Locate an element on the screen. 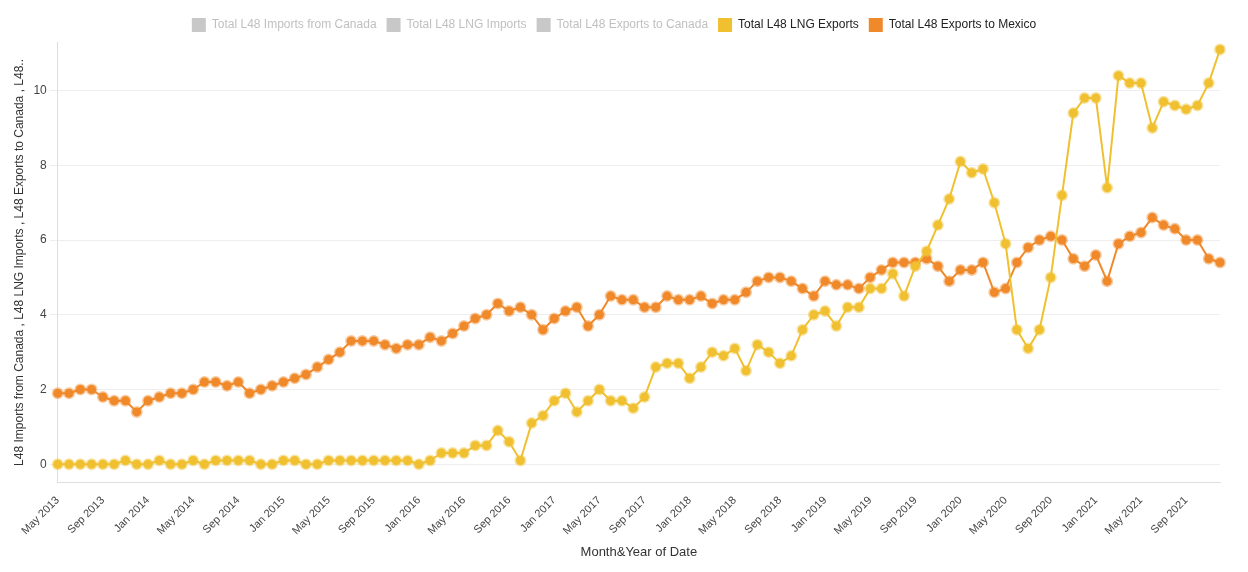  legend-label: Total L48 Imports from Canada is located at coordinates (294, 24).